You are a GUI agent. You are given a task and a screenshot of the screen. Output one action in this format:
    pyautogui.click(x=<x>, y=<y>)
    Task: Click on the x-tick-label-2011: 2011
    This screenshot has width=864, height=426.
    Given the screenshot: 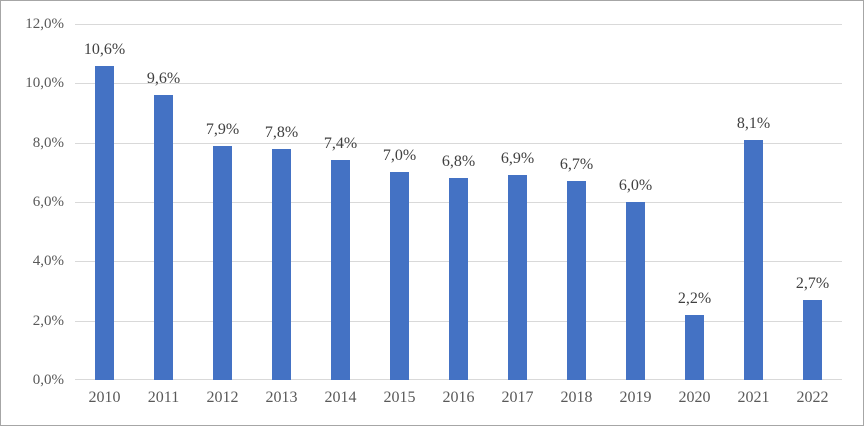 What is the action you would take?
    pyautogui.click(x=163, y=397)
    